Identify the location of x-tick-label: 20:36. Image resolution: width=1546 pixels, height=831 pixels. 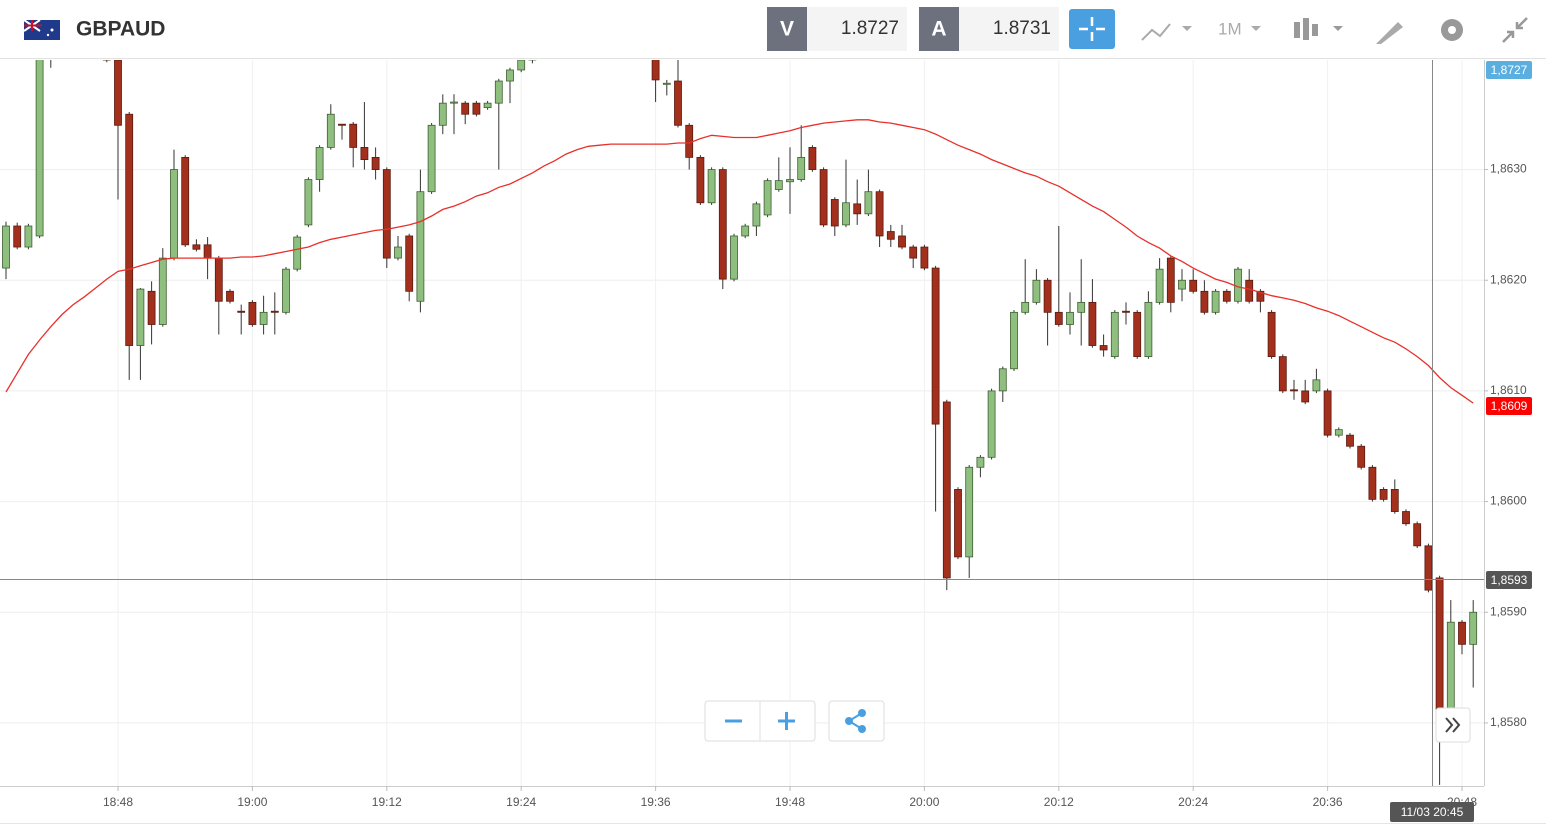
(1328, 802).